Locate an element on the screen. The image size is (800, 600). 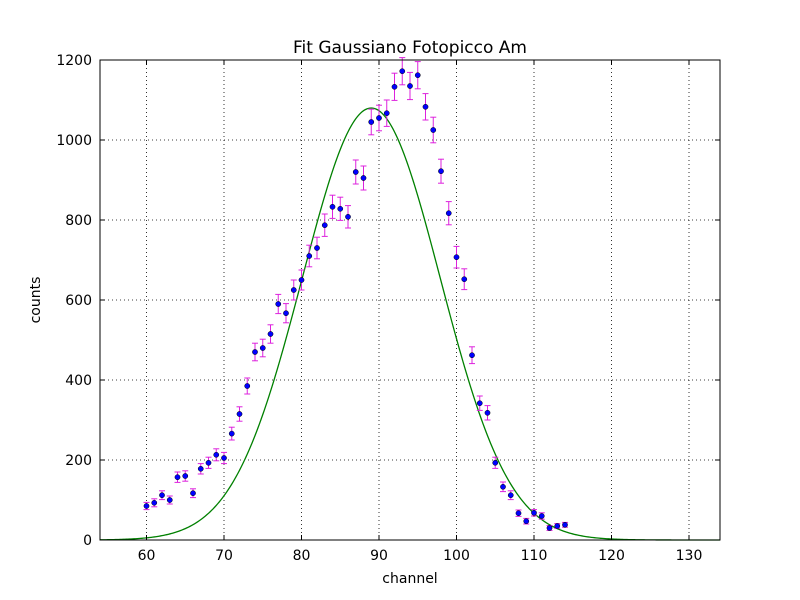
chart-title: Fit Gaussiano Fotopicco Am is located at coordinates (410, 48).